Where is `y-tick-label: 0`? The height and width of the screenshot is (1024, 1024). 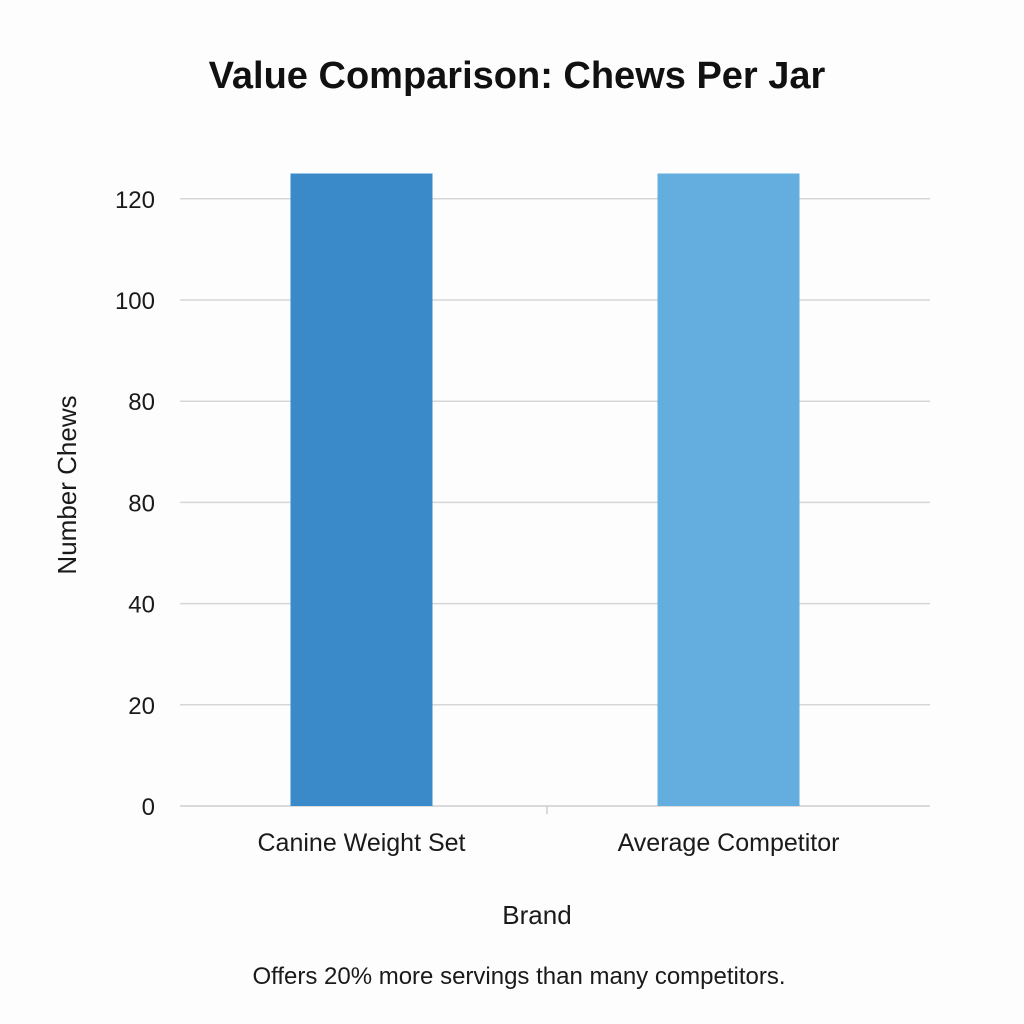 y-tick-label: 0 is located at coordinates (148, 807).